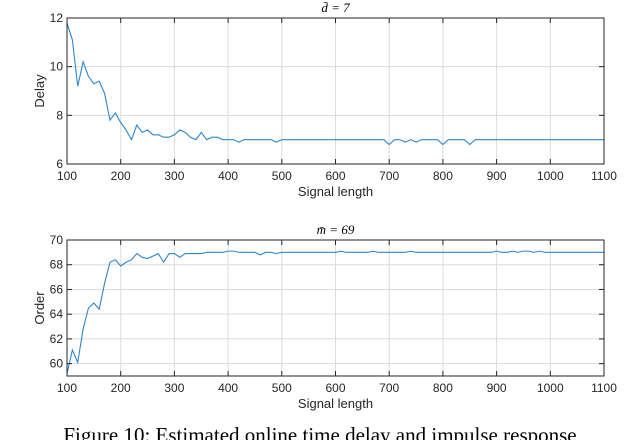  What do you see at coordinates (57, 289) in the screenshot?
I see `y-tick-label: 66` at bounding box center [57, 289].